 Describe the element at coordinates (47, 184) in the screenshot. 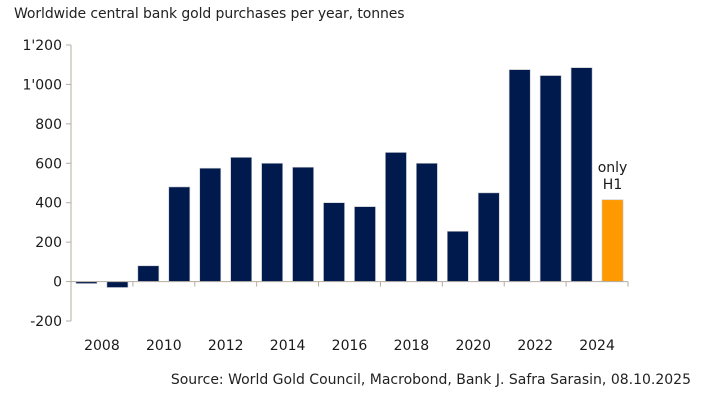

I see `y-axis: -200 0 200 400 600 800 1'000 1'200` at that location.